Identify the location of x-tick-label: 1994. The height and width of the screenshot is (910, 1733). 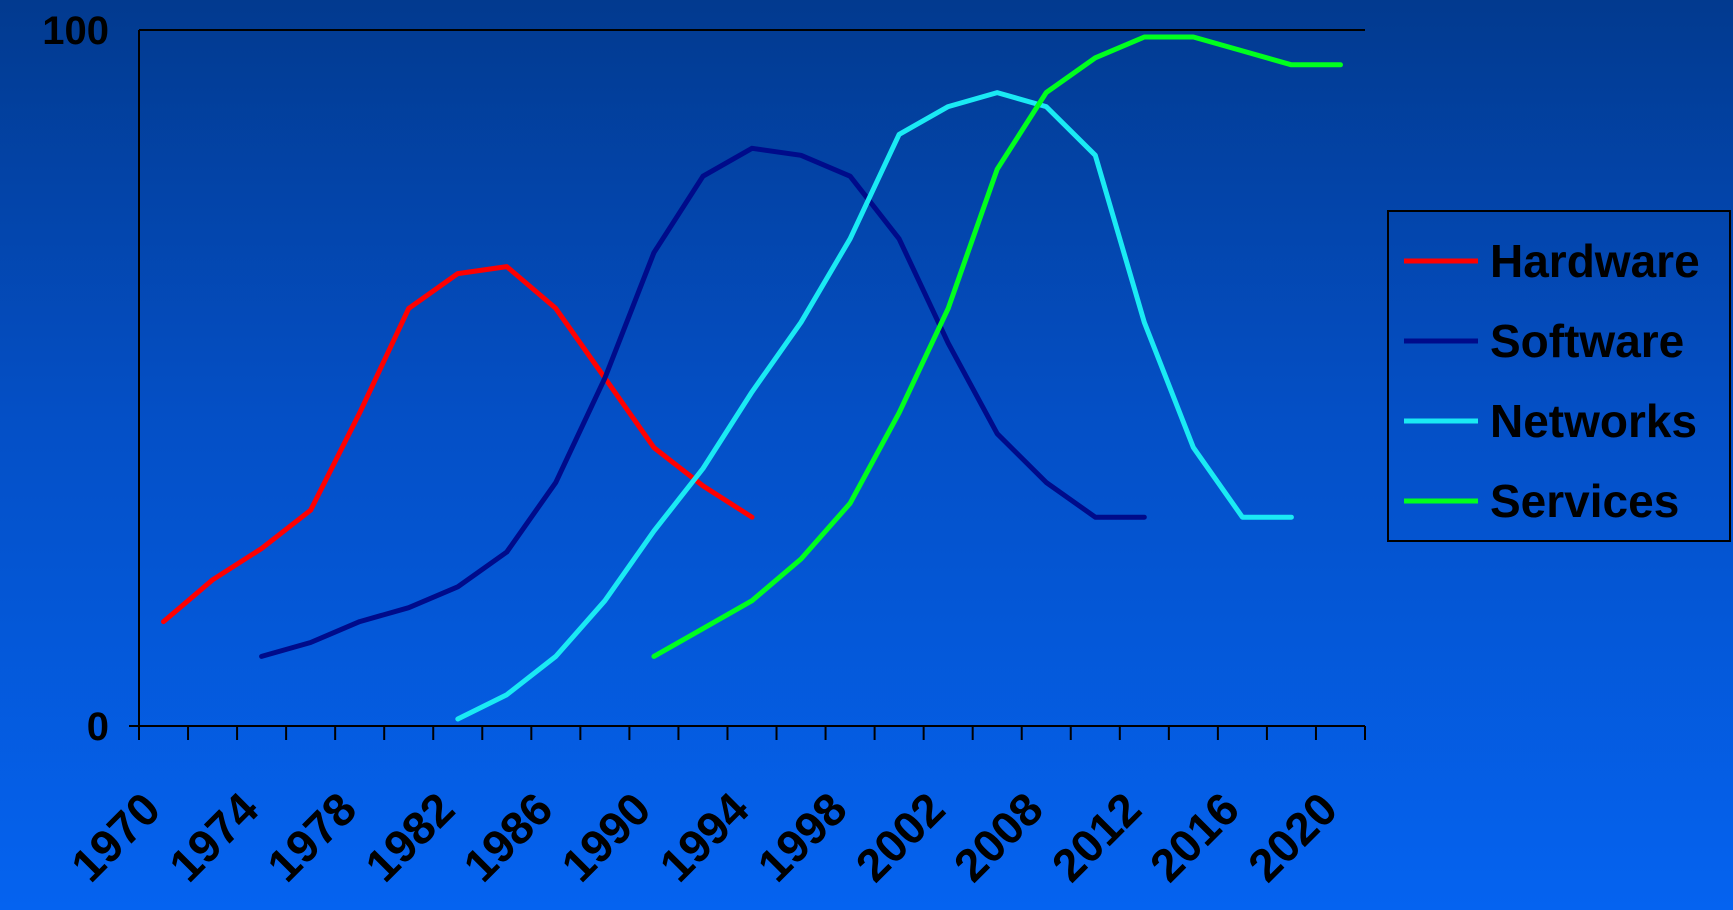
(703, 836).